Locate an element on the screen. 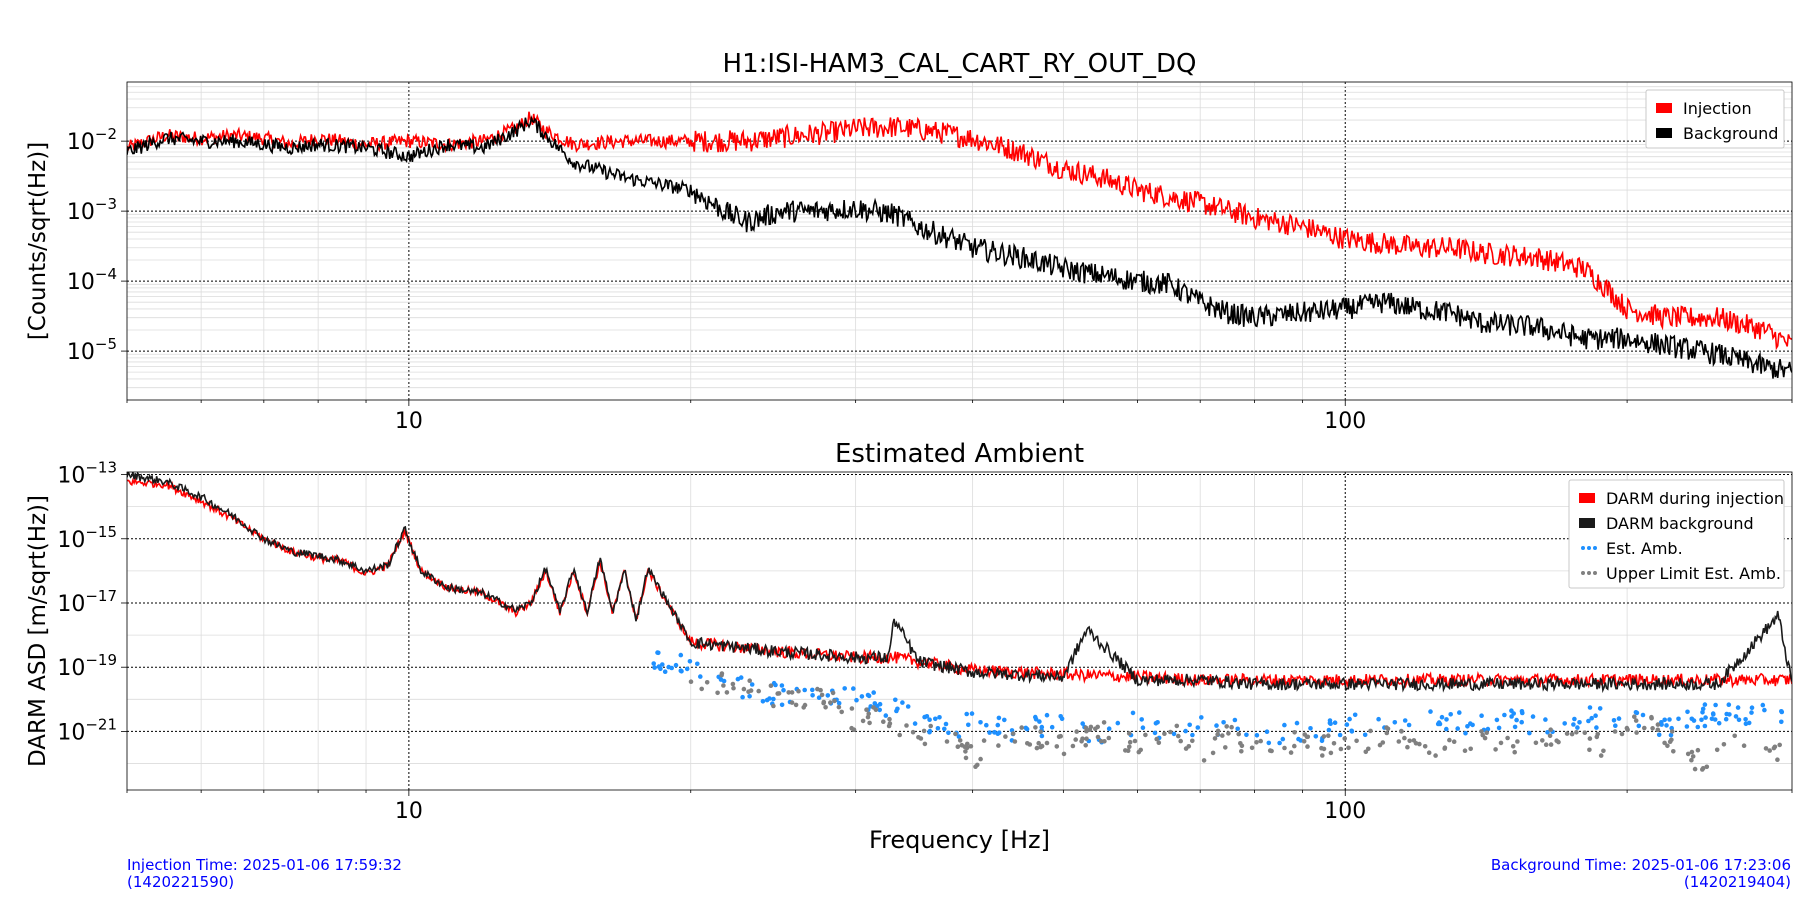 This screenshot has height=900, width=1800. y-tick-label: 10⁻² is located at coordinates (92, 140).